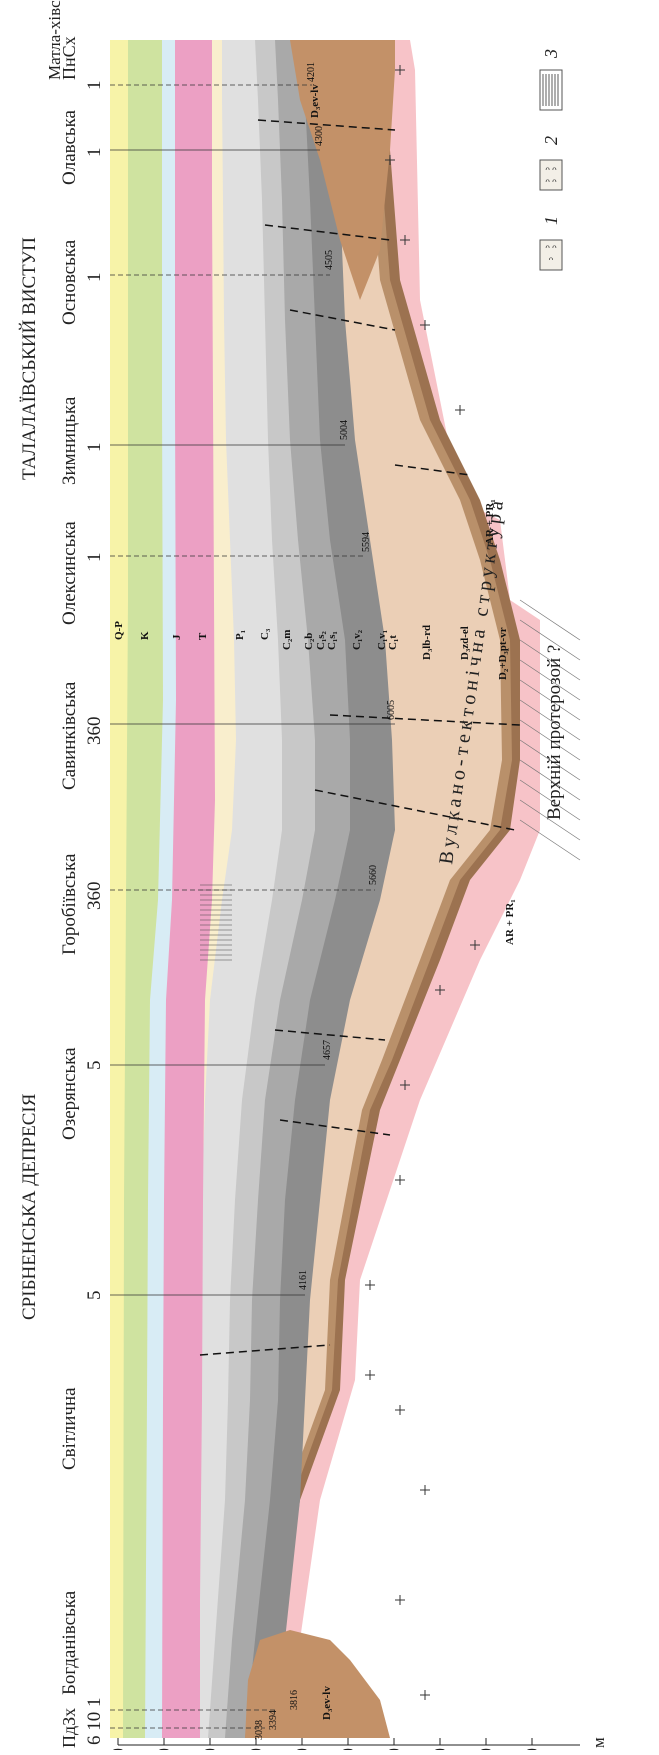 The width and height of the screenshot is (659, 1755). What do you see at coordinates (69, 147) in the screenshot?
I see `well-name: Олавська` at bounding box center [69, 147].